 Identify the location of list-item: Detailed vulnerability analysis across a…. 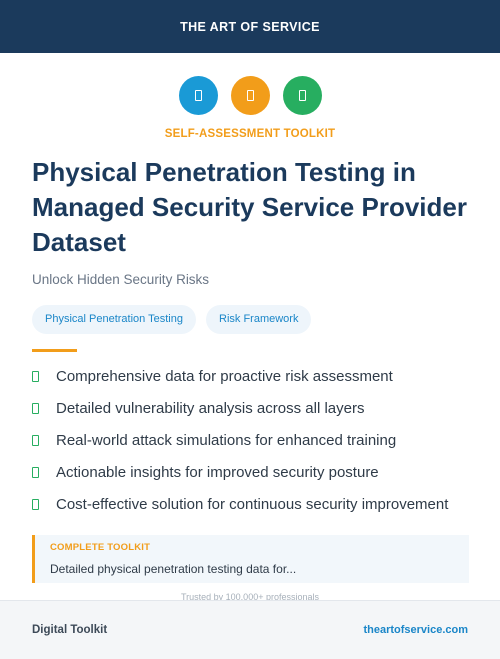
(240, 415).